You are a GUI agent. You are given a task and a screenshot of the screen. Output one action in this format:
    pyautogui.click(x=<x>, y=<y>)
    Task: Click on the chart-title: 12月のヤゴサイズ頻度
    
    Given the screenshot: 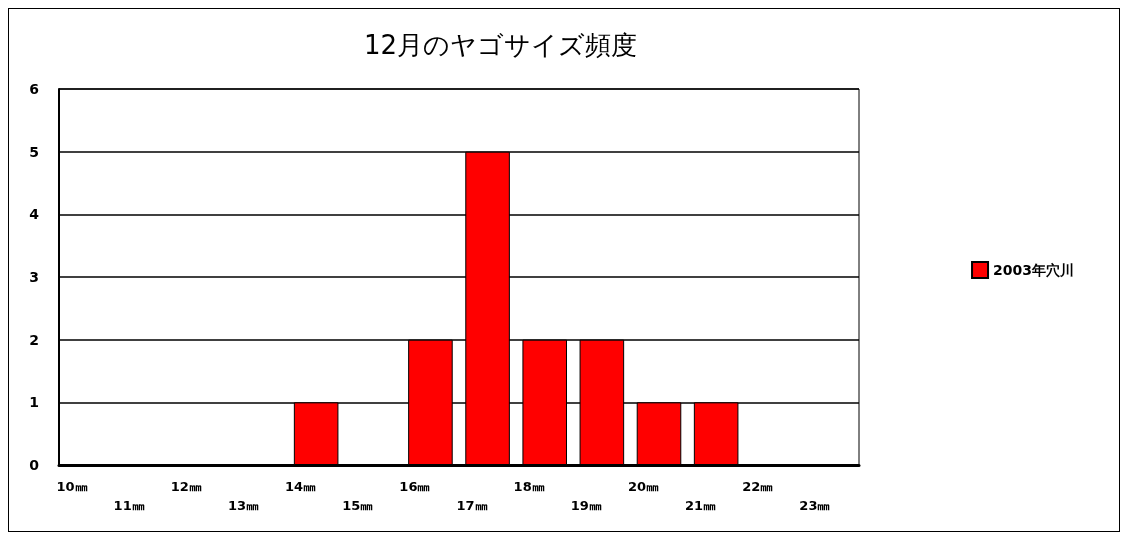 What is the action you would take?
    pyautogui.click(x=501, y=45)
    